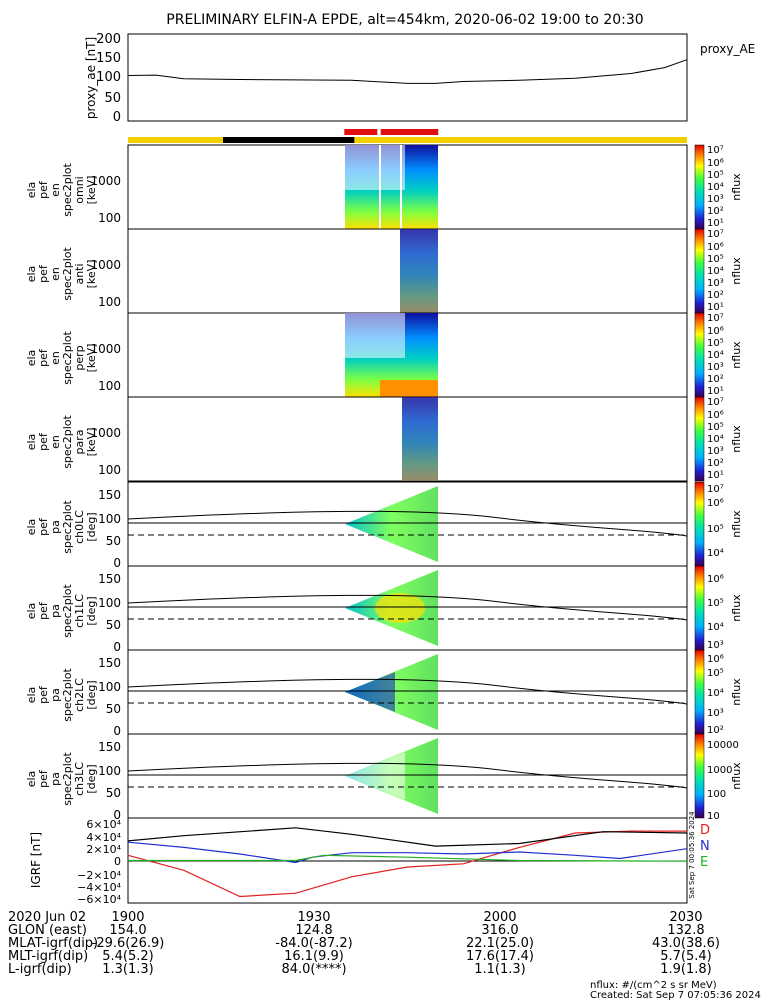 Image resolution: width=775 pixels, height=1000 pixels. Describe the element at coordinates (705, 846) in the screenshot. I see `igrf-legend-n: N` at that location.